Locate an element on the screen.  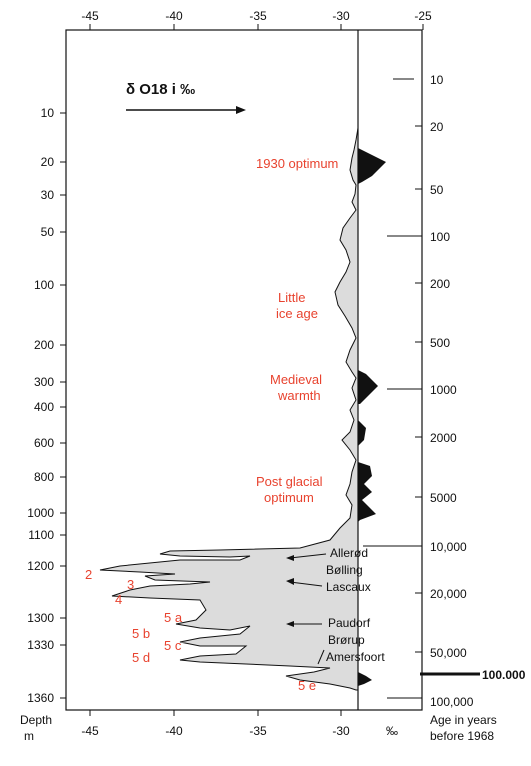
age-tick-label: 100 is located at coordinates (440, 237).